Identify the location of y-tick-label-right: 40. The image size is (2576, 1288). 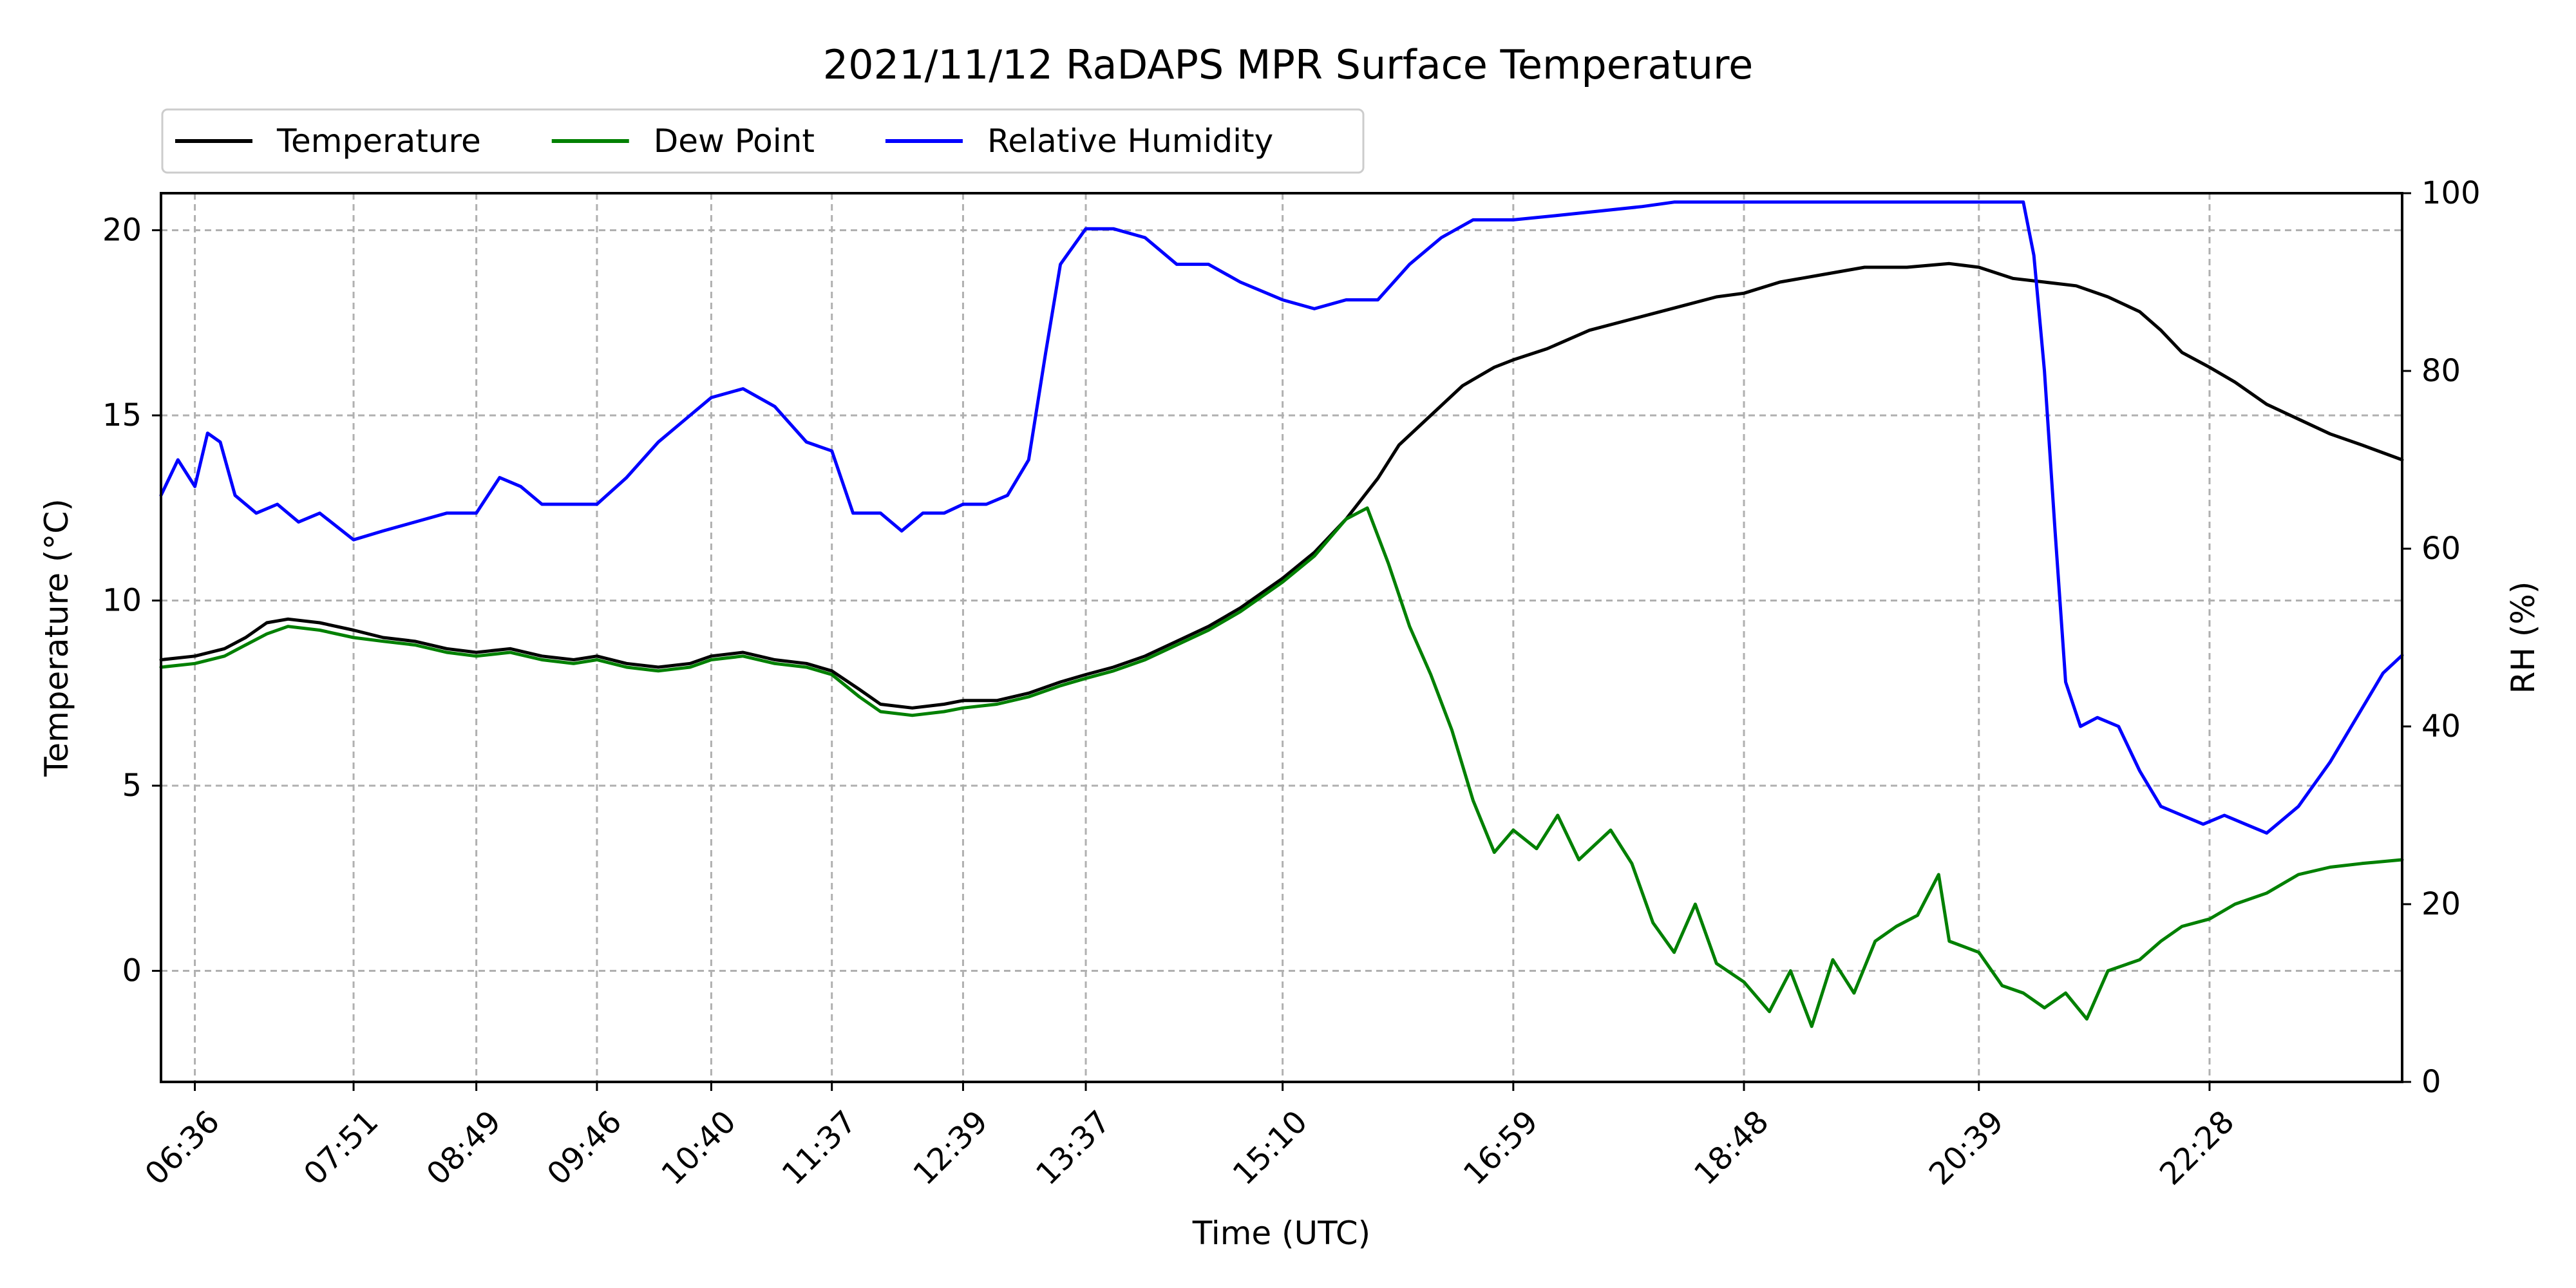
(2441, 726).